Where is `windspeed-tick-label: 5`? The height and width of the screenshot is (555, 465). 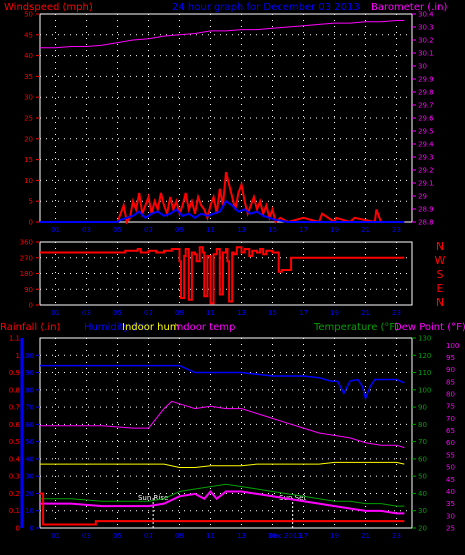
windspeed-tick-label: 5 is located at coordinates (31, 202).